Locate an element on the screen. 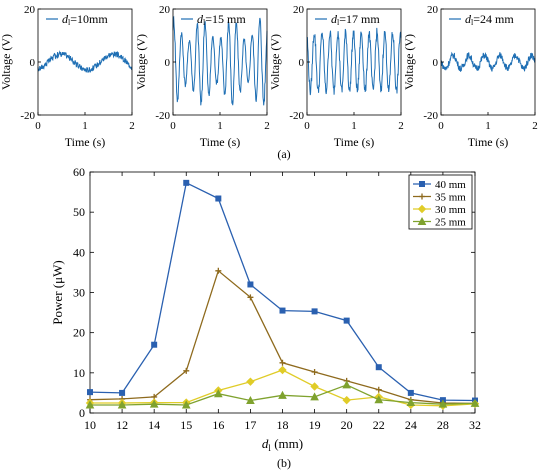 The width and height of the screenshot is (550, 474). x-tick-label: 16 is located at coordinates (218, 425).